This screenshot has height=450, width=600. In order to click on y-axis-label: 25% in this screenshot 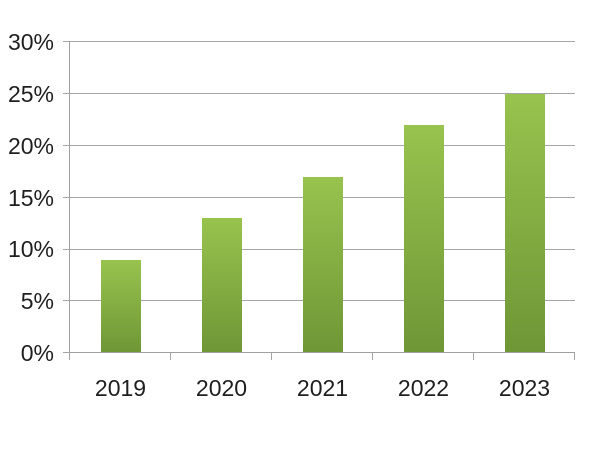, I will do `click(30, 93)`.